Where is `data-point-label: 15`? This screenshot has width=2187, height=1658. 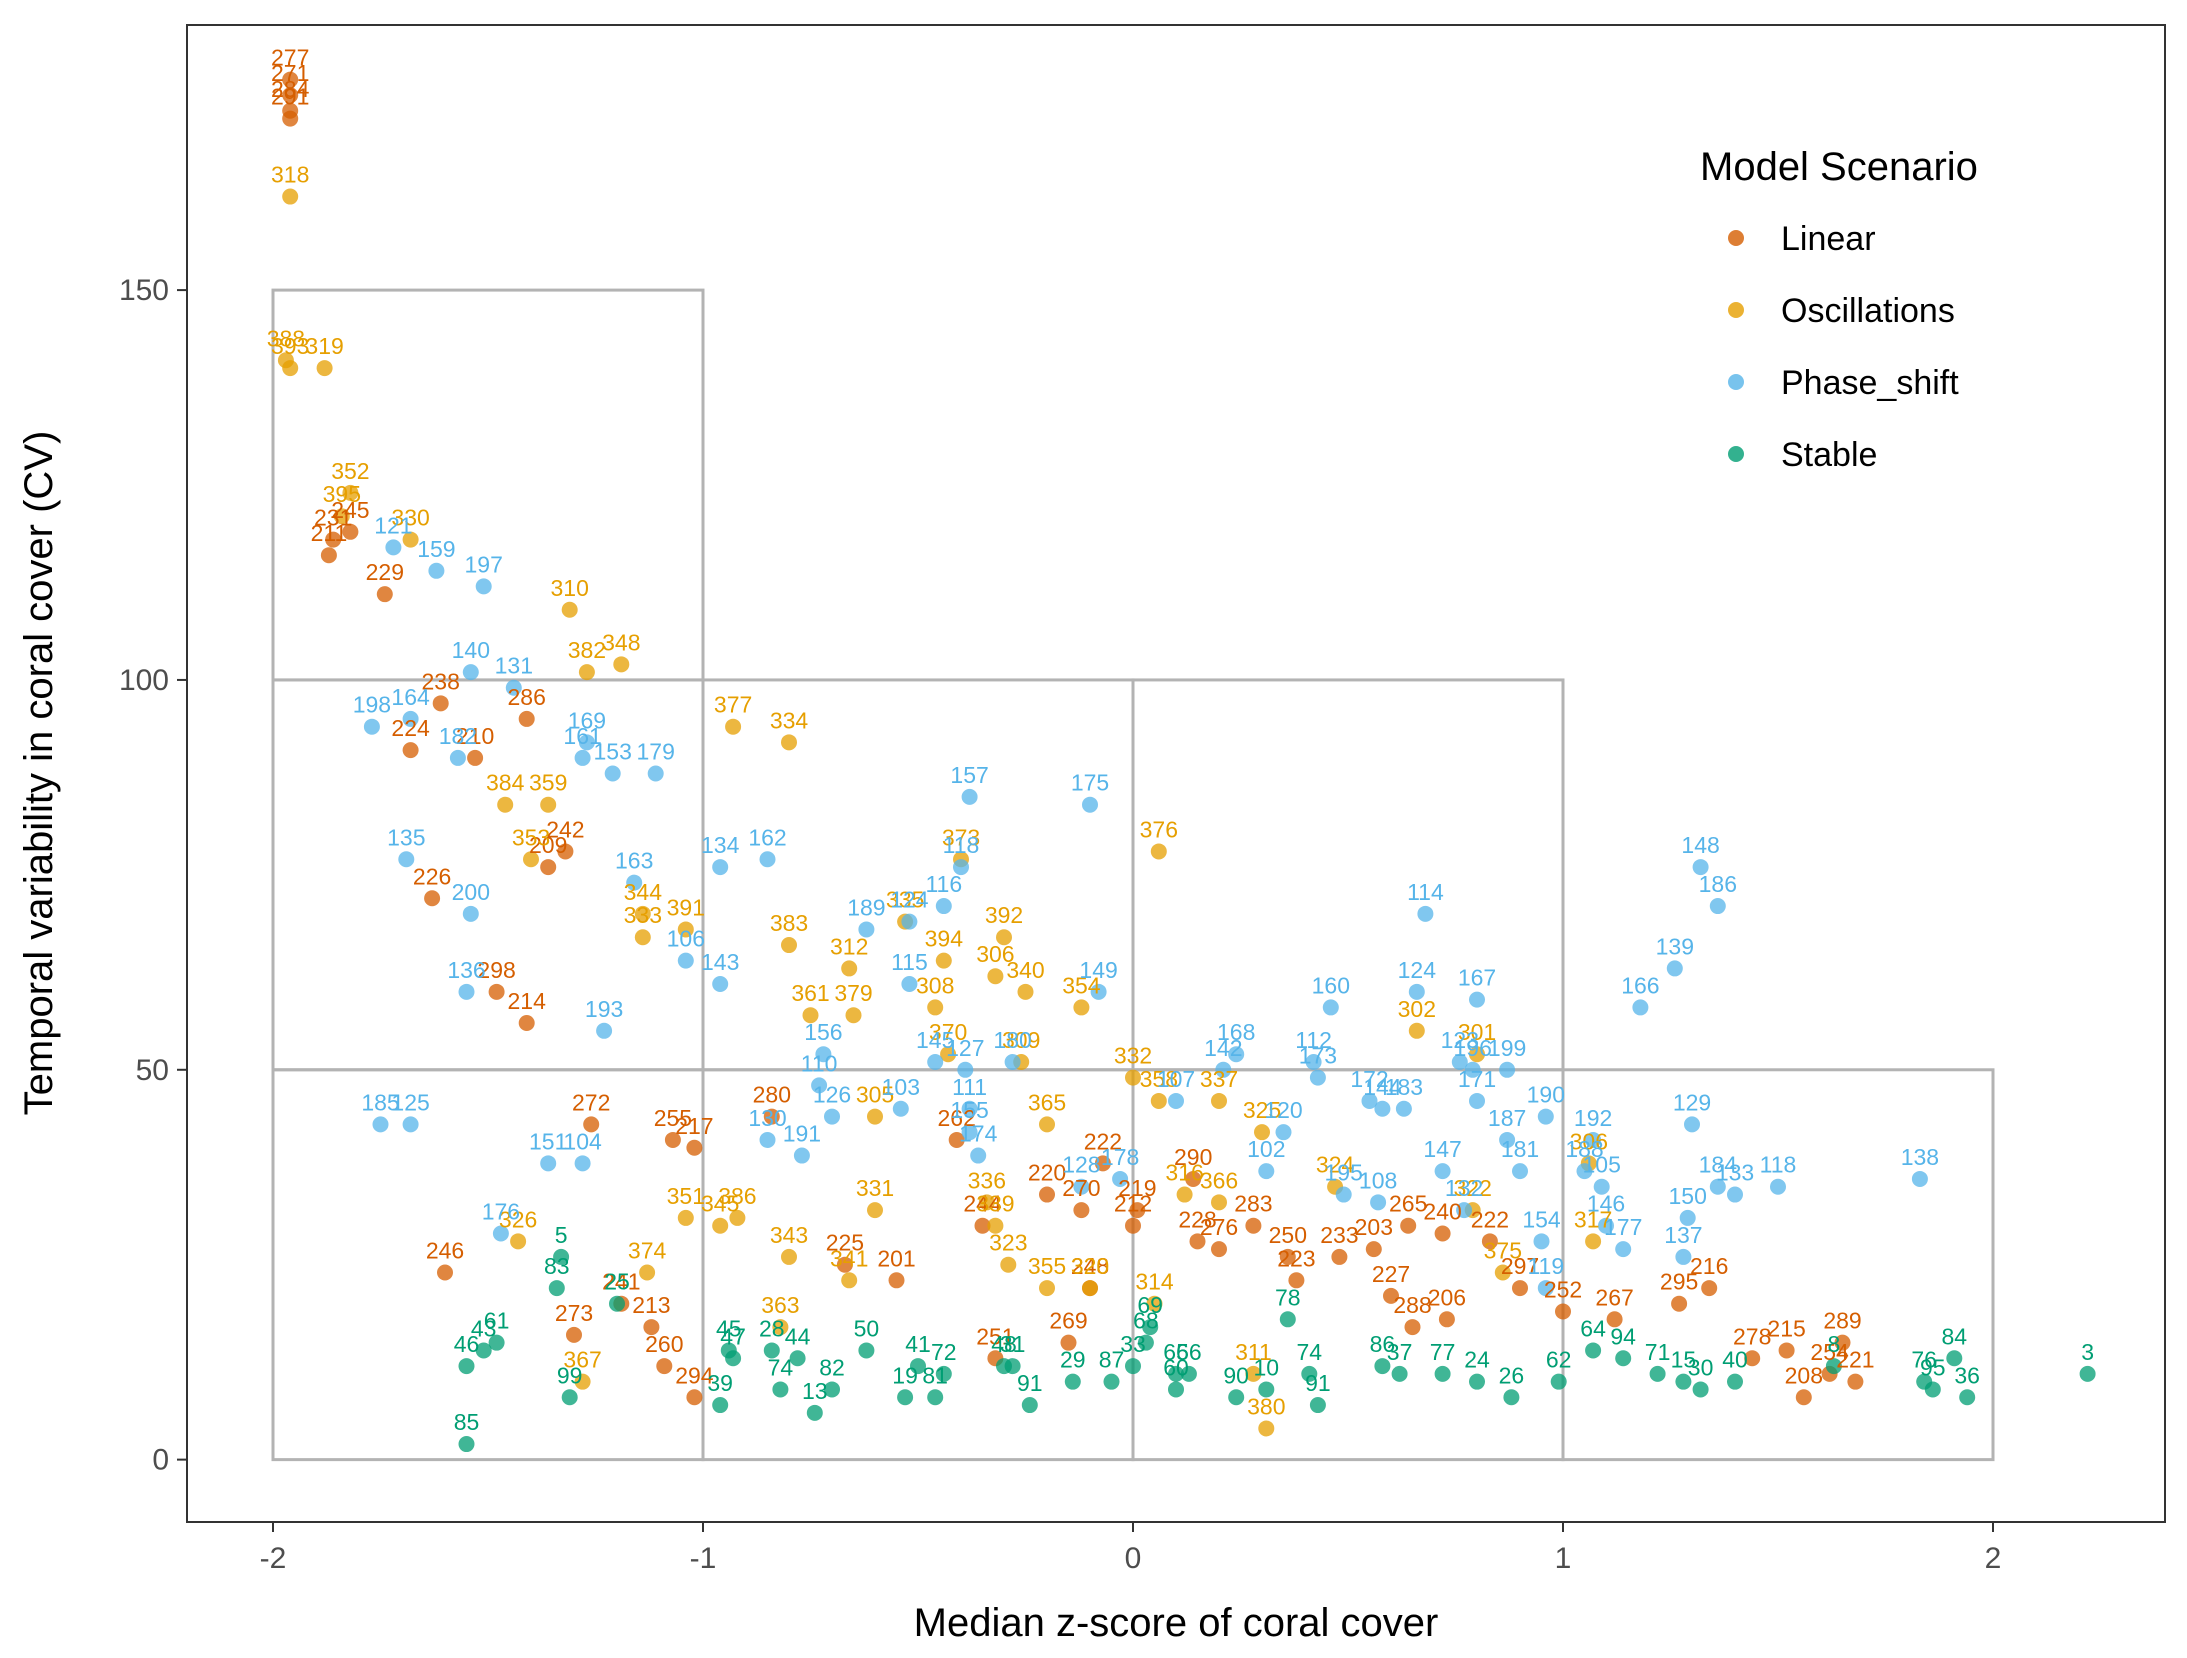 data-point-label: 15 is located at coordinates (1684, 1360).